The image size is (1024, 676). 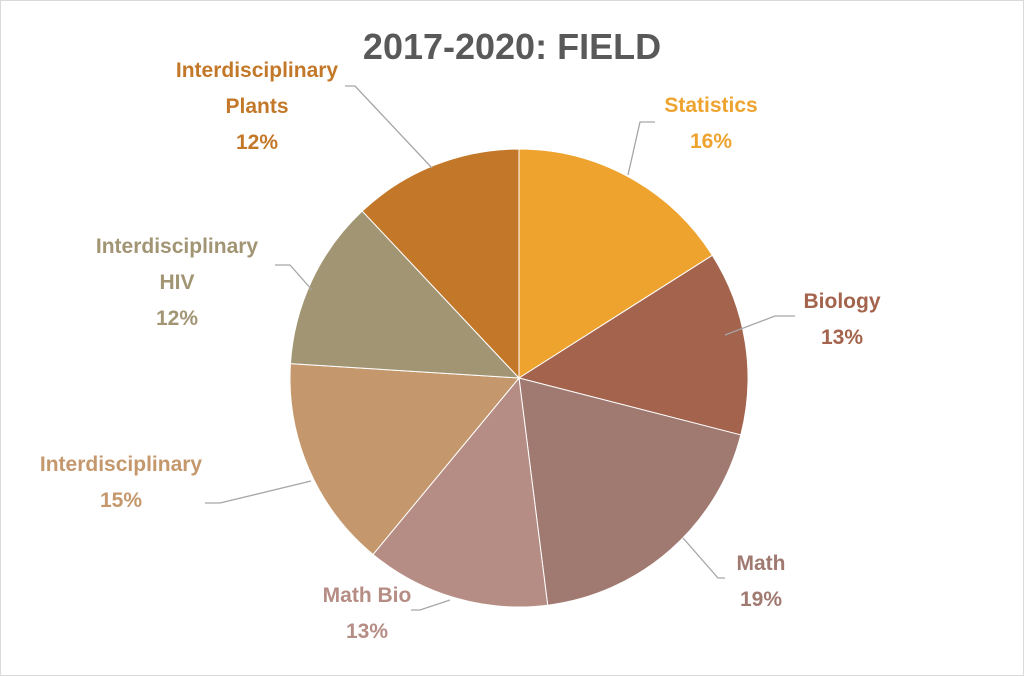 I want to click on pie-slice-biology, so click(x=633, y=345).